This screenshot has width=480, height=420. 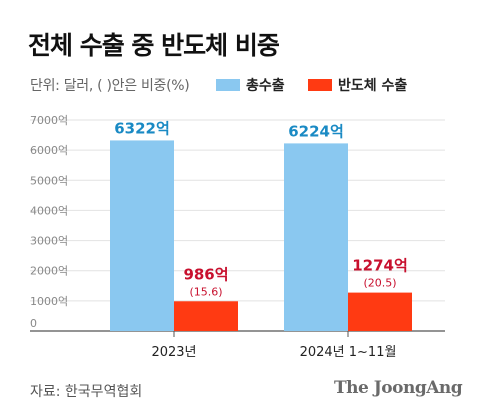 I want to click on y-tick-label: 6000억, so click(x=49, y=150).